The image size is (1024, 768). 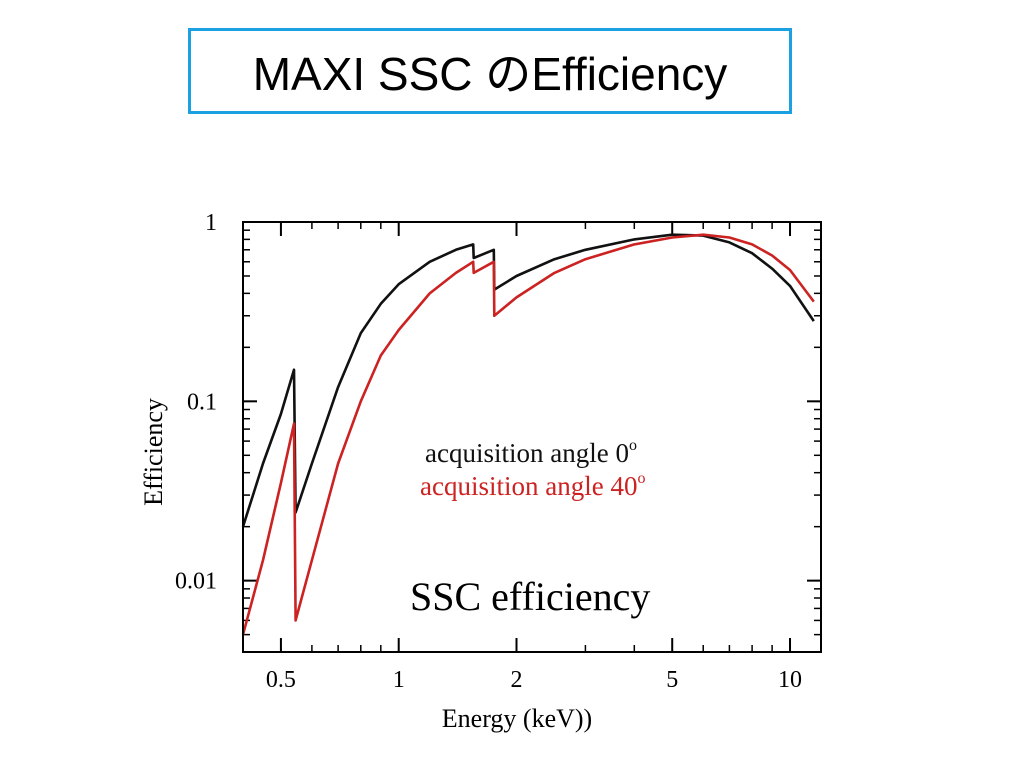 I want to click on slide-title: MAXI SSC のEfficiency, so click(x=490, y=71).